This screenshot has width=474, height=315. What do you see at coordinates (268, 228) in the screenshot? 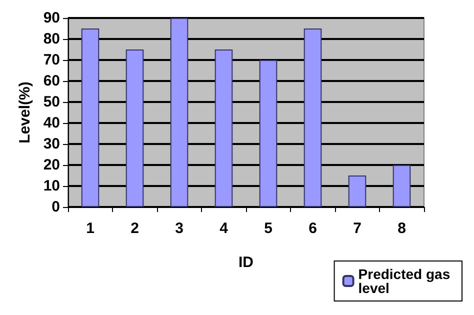
I see `x-tick-label: 5` at bounding box center [268, 228].